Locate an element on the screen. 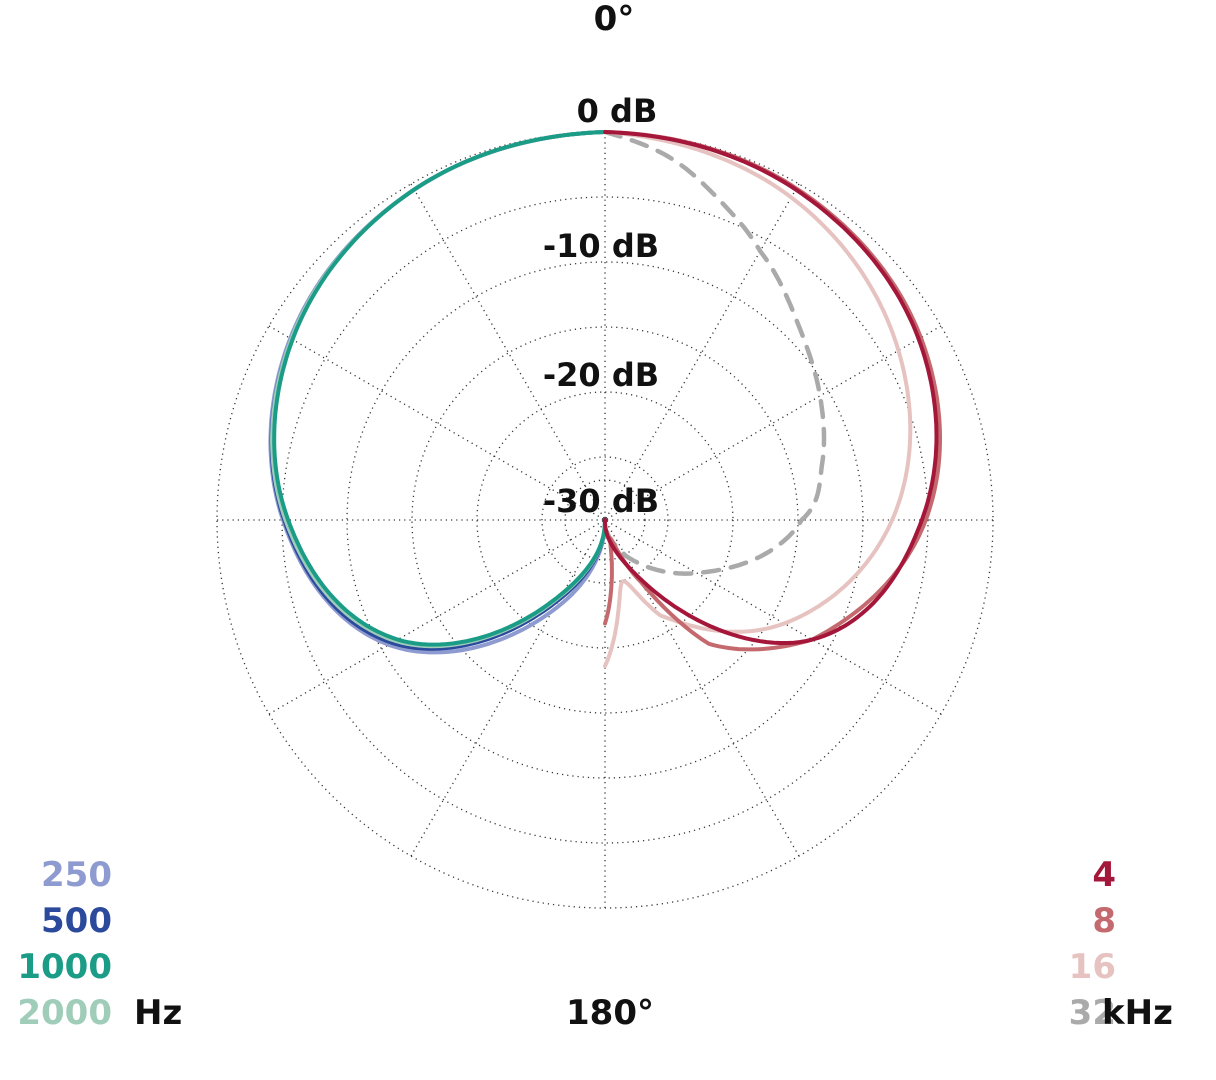  grid-ring is located at coordinates (605, 520).